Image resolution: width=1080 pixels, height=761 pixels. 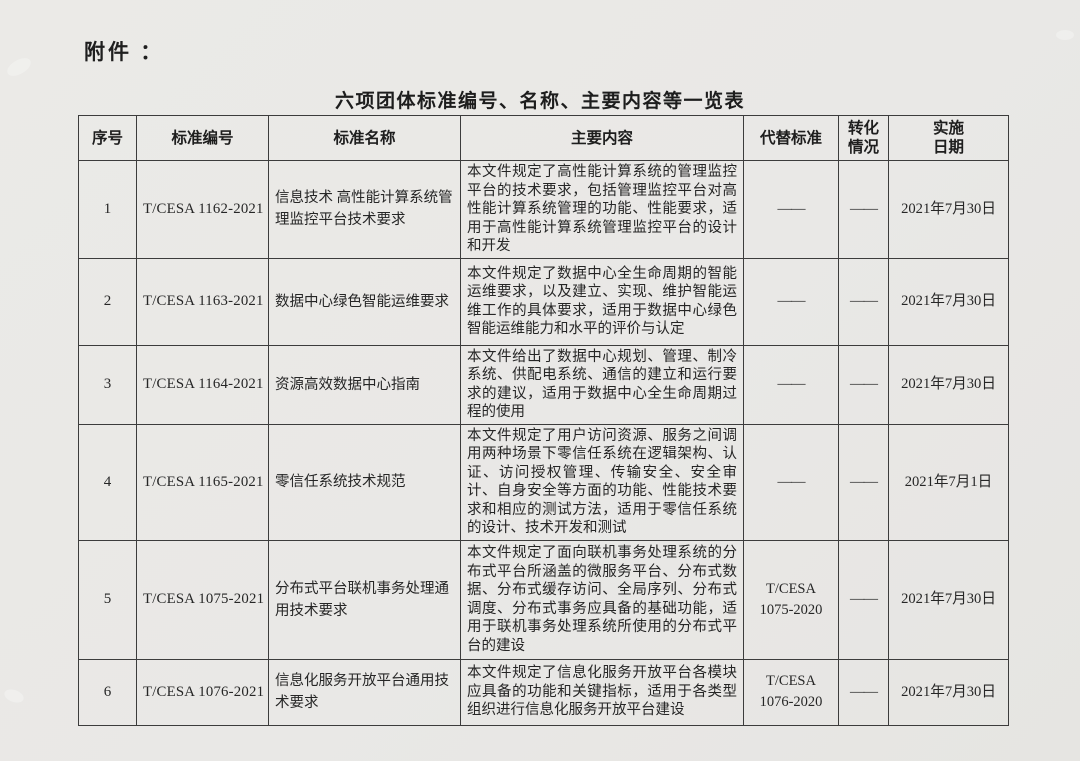 What do you see at coordinates (791, 599) in the screenshot?
I see `replaced-standard: T/CESA 1075-2020` at bounding box center [791, 599].